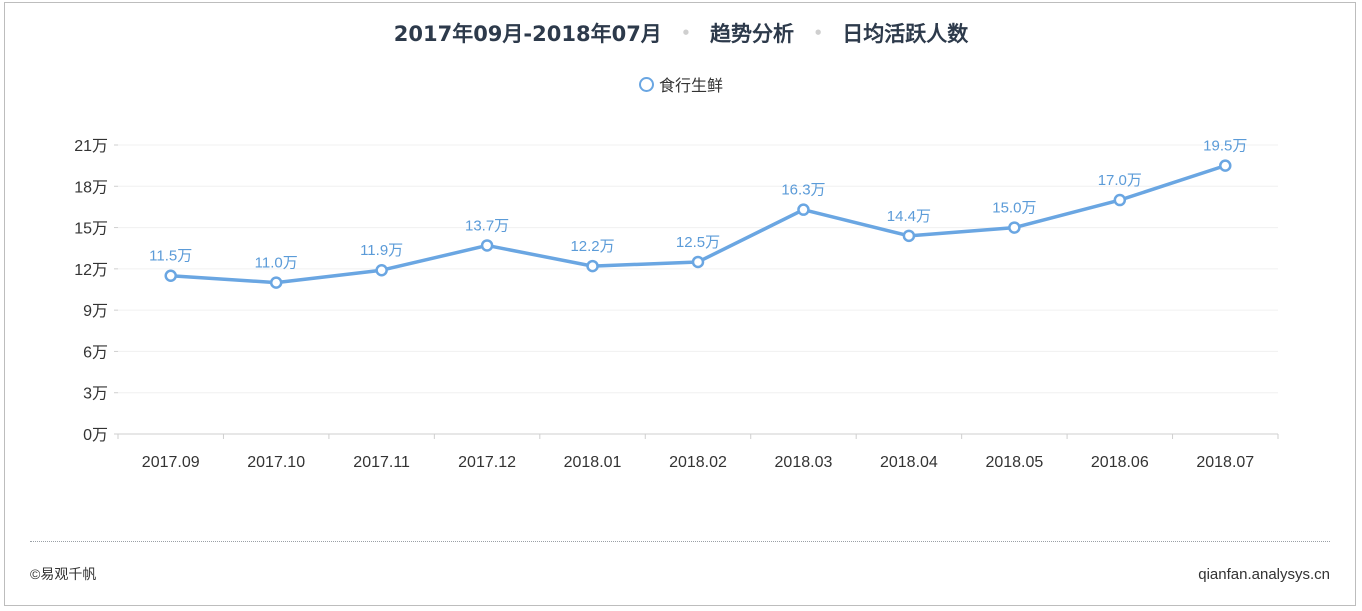 This screenshot has height=611, width=1362. What do you see at coordinates (1120, 462) in the screenshot?
I see `x-tick-label: 2018.06` at bounding box center [1120, 462].